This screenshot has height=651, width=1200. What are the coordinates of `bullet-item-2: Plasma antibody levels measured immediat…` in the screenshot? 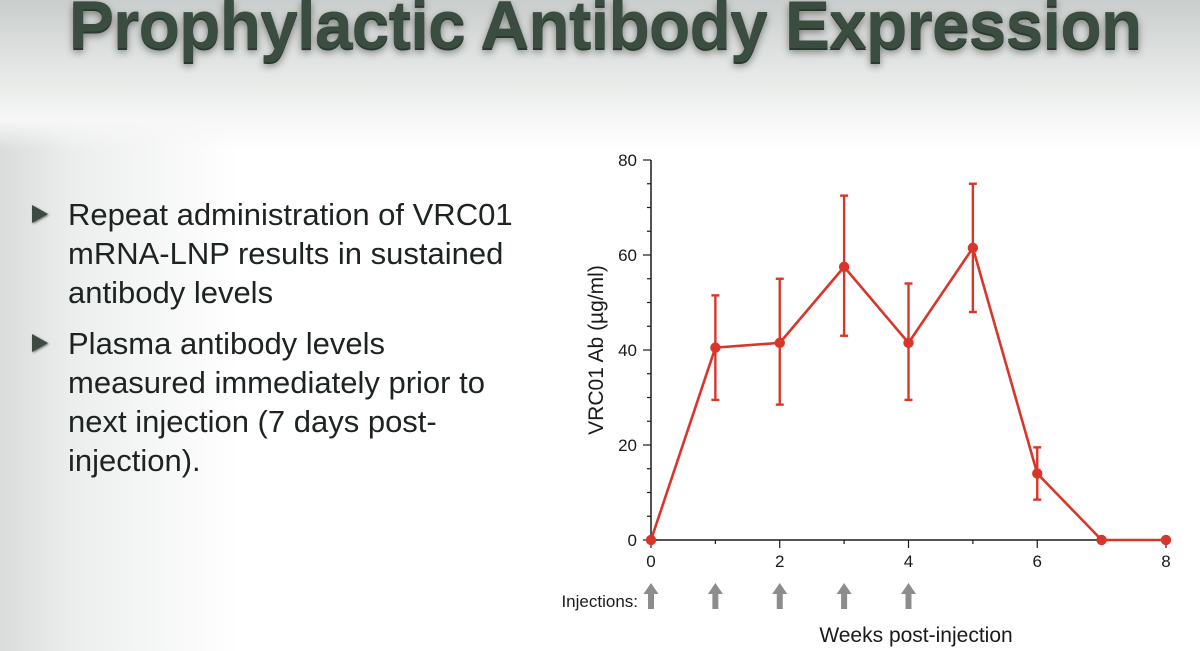 It's located at (280, 402).